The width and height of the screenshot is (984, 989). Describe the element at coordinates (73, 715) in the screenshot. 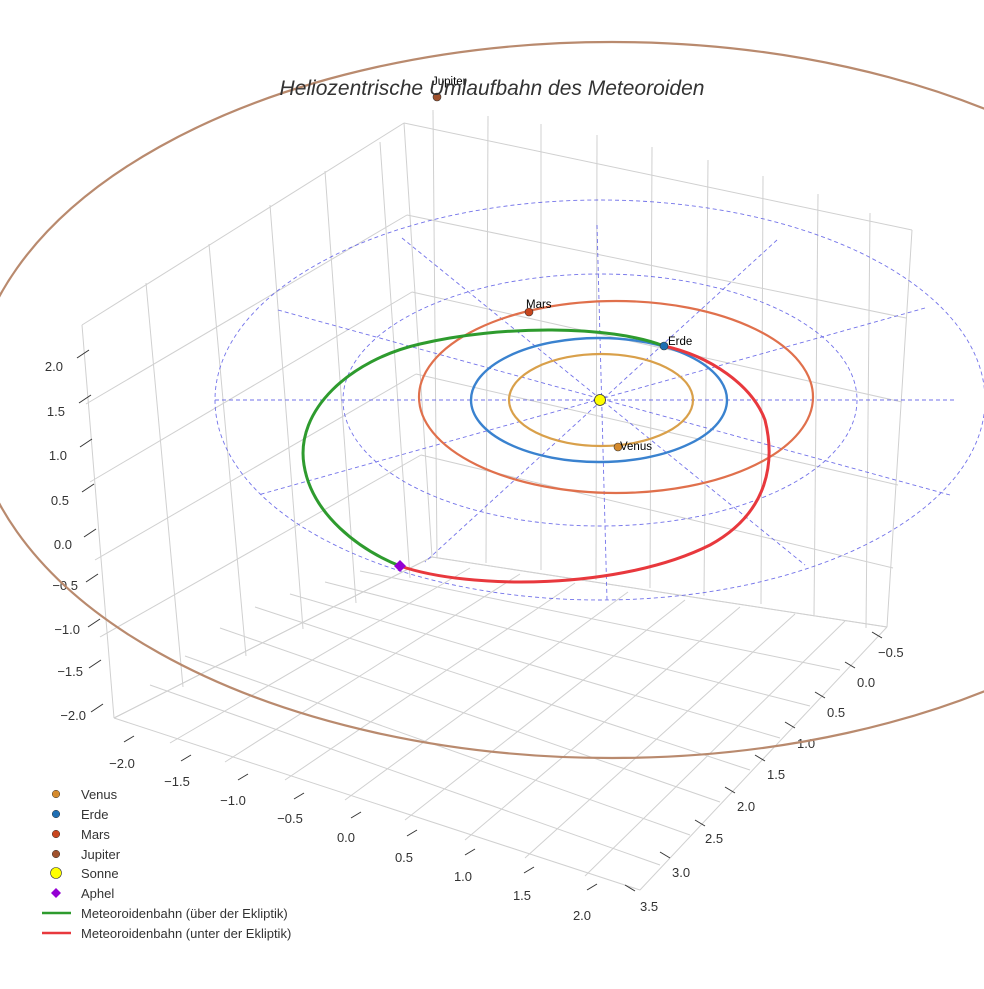

I see `z-tick-label: −2.0` at that location.